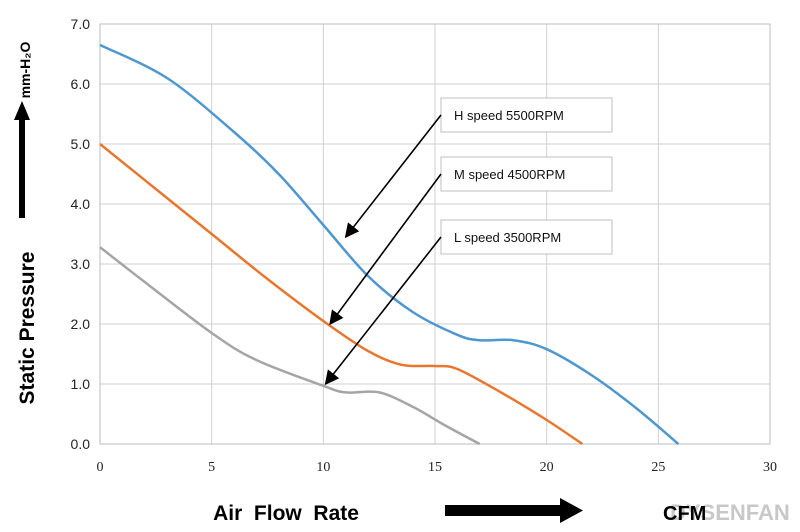 The height and width of the screenshot is (532, 800). I want to click on x-tick-label: 0, so click(100, 467).